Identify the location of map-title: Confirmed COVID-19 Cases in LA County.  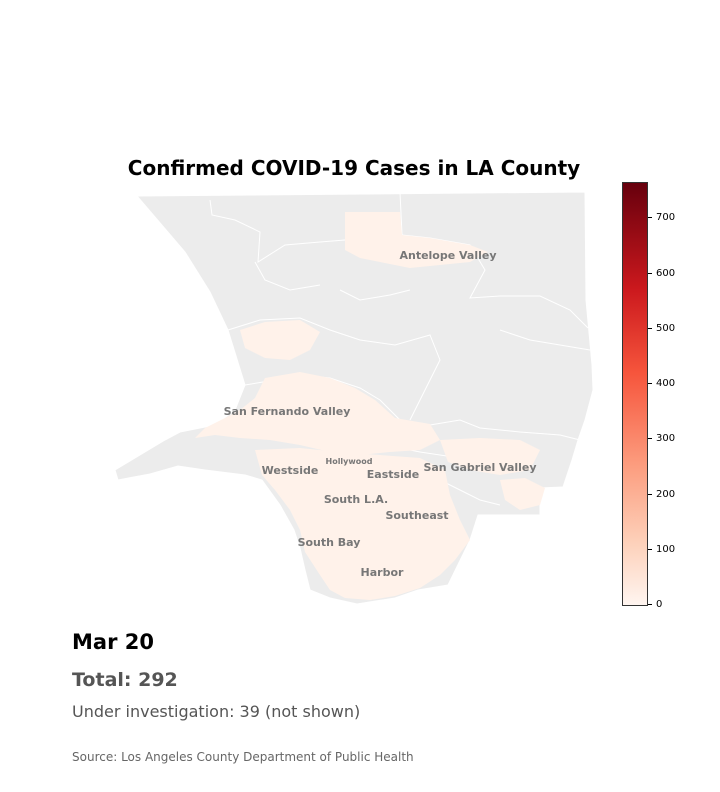
(354, 168).